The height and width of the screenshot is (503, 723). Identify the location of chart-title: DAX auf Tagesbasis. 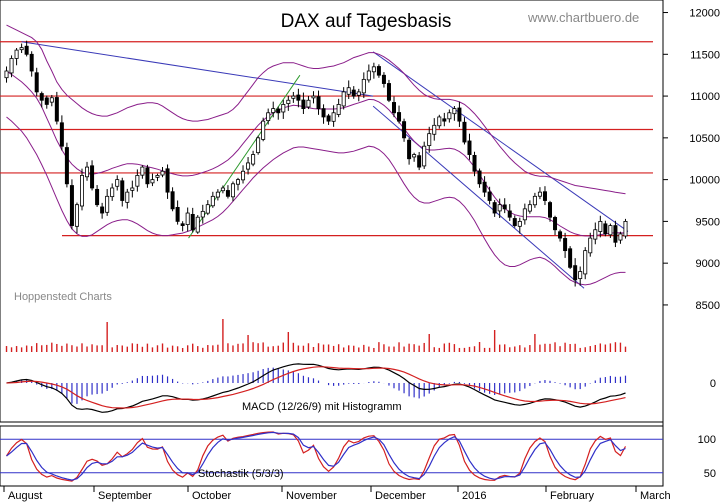
(366, 21).